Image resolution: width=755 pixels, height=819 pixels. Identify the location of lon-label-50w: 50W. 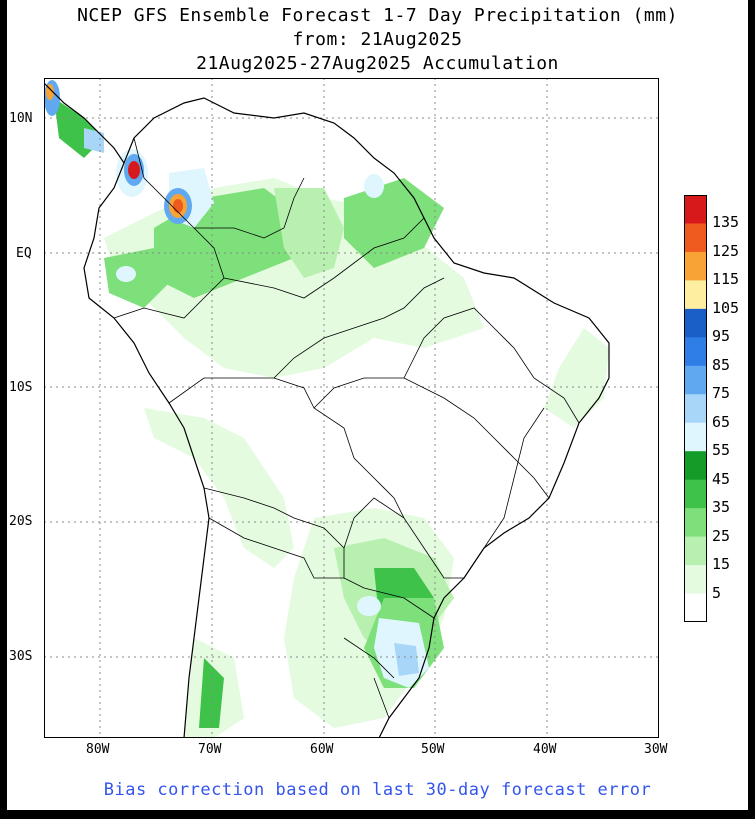
(433, 749).